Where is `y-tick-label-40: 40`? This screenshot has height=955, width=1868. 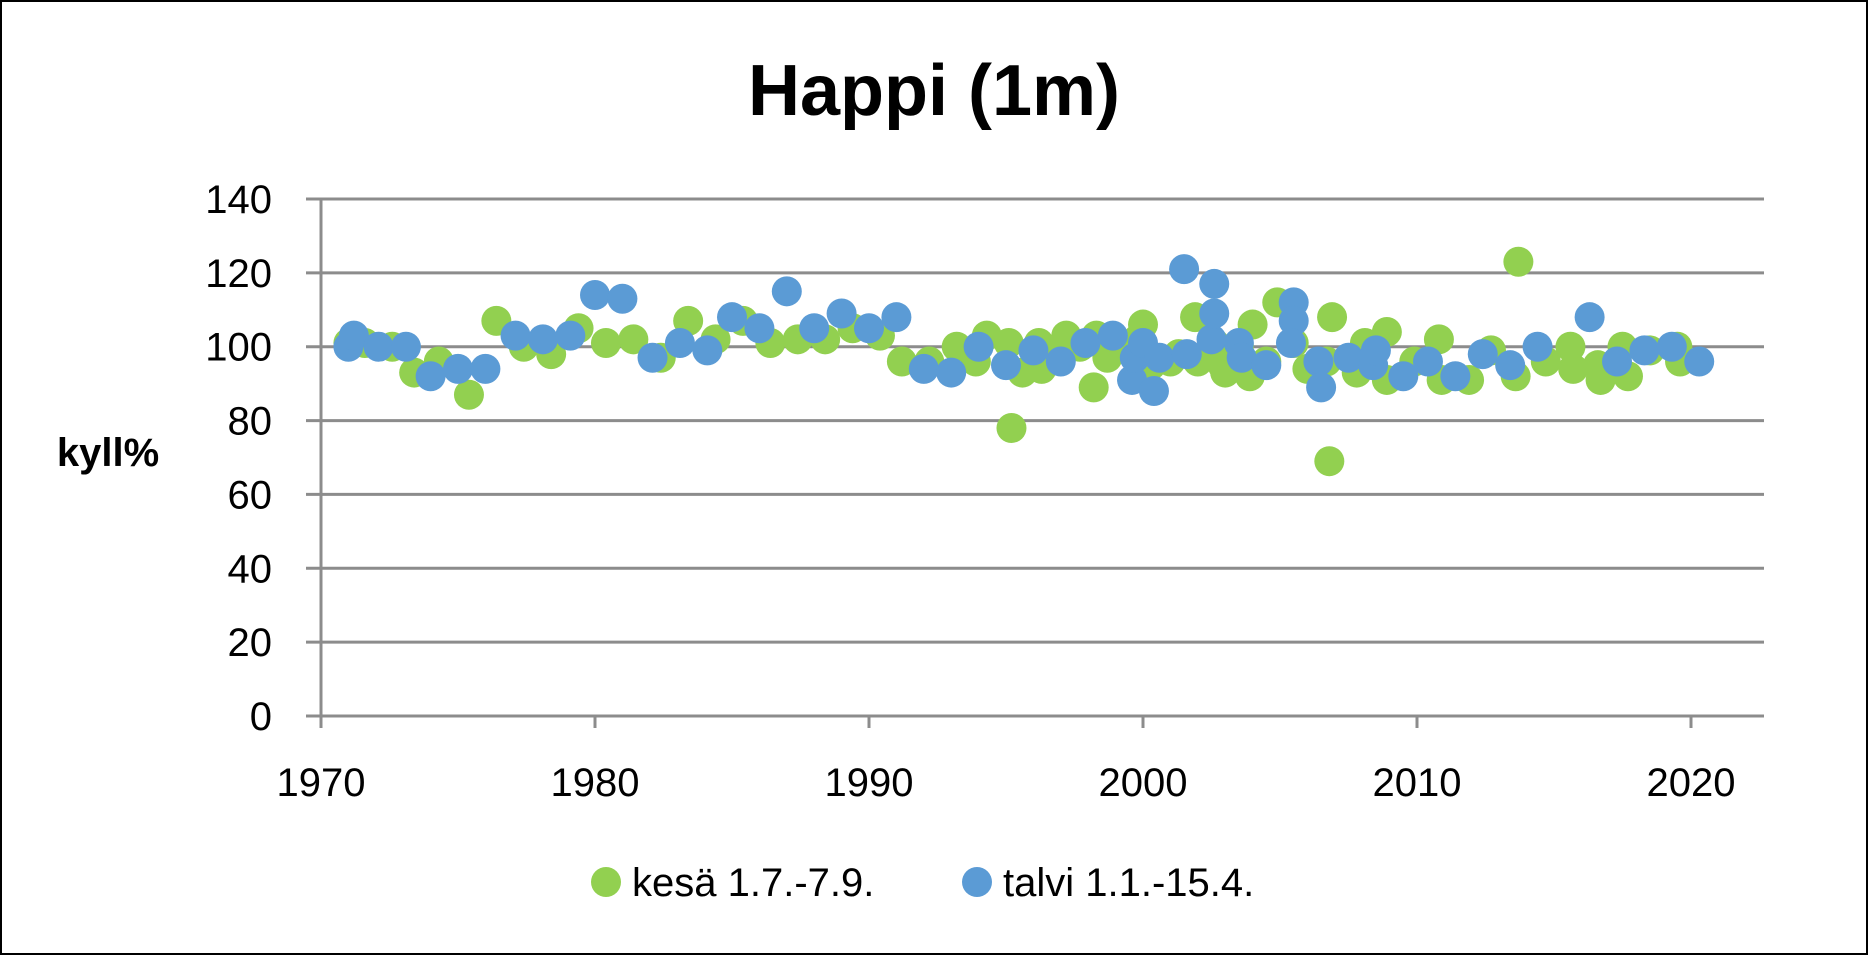
y-tick-label-40: 40 is located at coordinates (250, 569).